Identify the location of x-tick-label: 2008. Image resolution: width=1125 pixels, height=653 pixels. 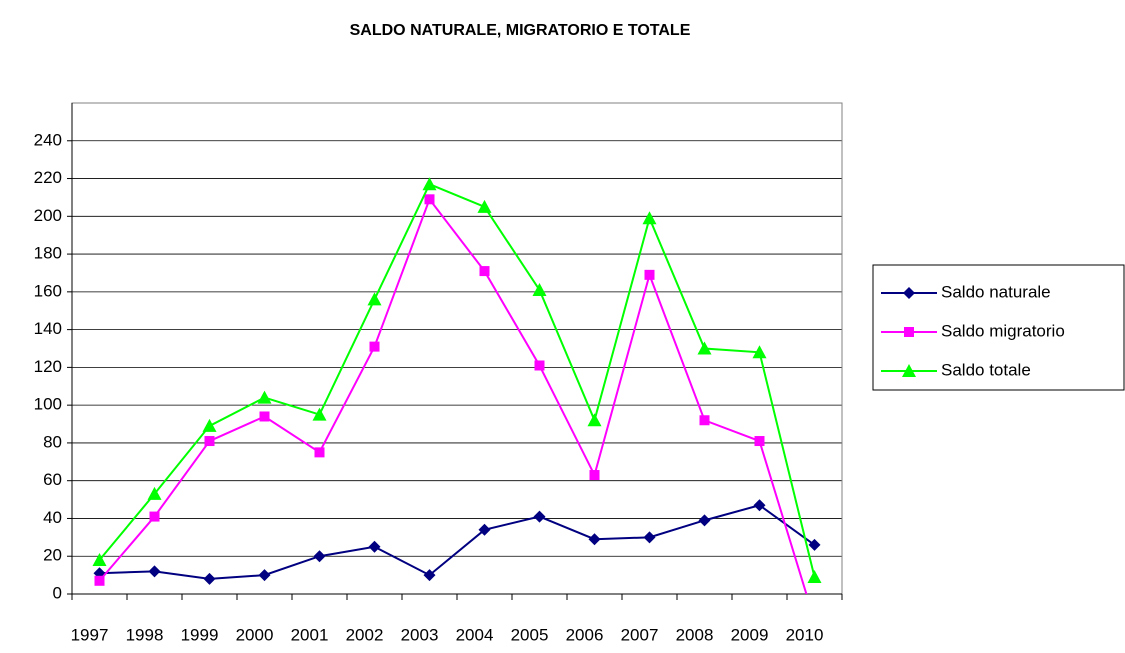
(695, 634).